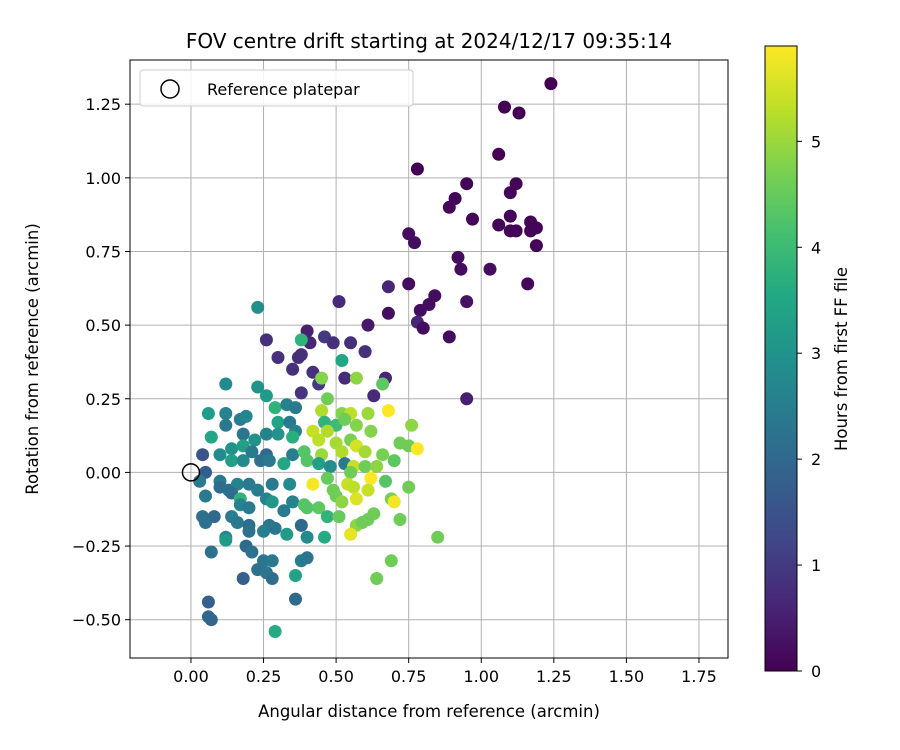 The width and height of the screenshot is (900, 750). What do you see at coordinates (816, 565) in the screenshot?
I see `colorbar-tick-label: 1` at bounding box center [816, 565].